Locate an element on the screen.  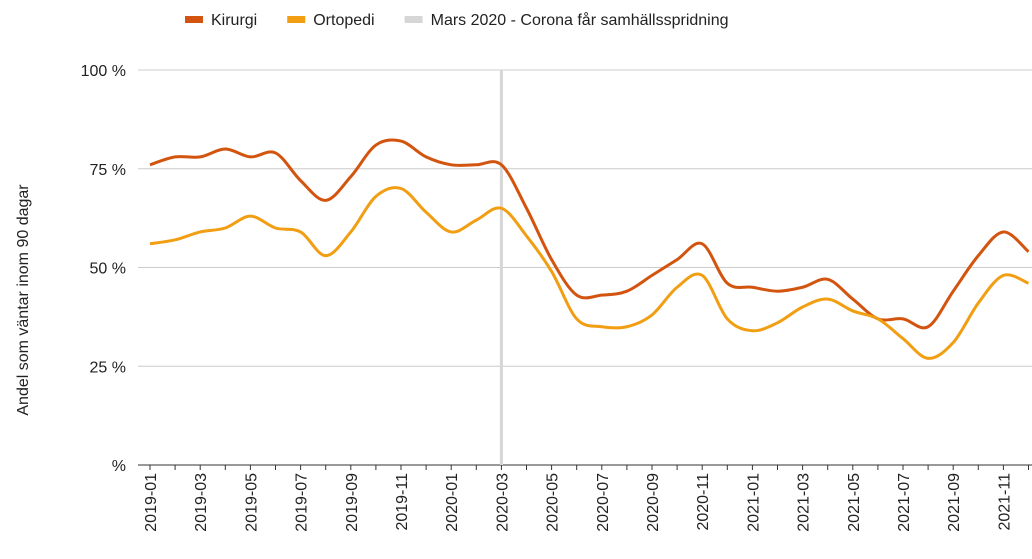
x-tick-label: 2019-03 is located at coordinates (201, 502).